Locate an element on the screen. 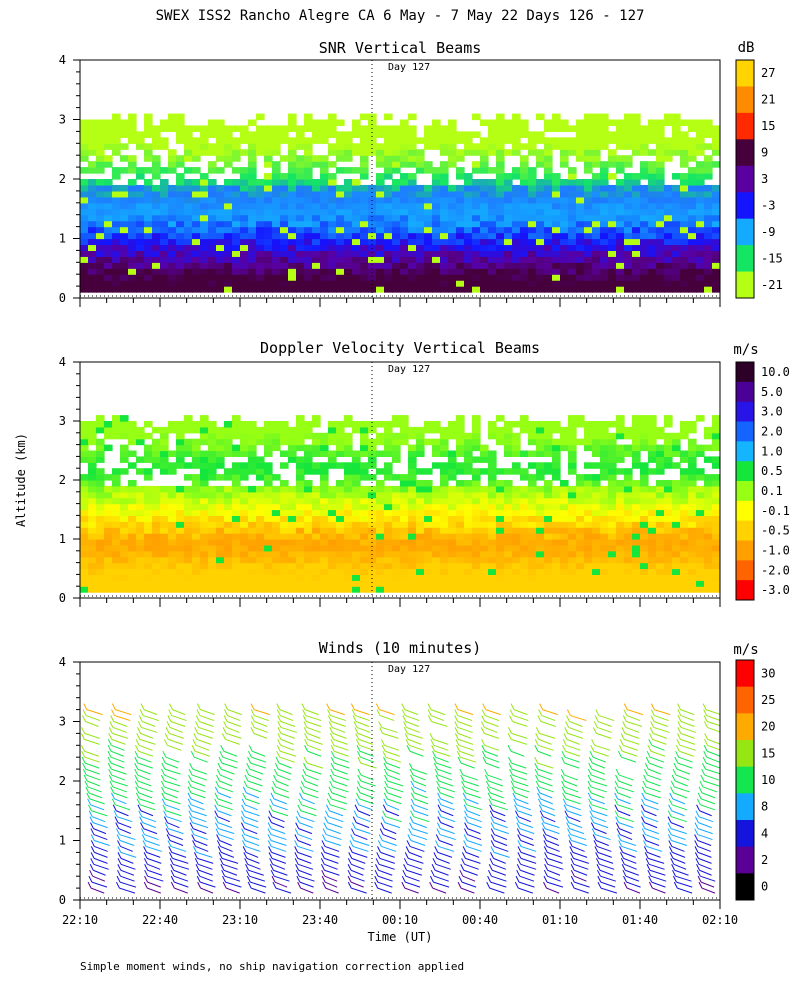  colorbar-tick-label: 3.0 is located at coordinates (772, 412).